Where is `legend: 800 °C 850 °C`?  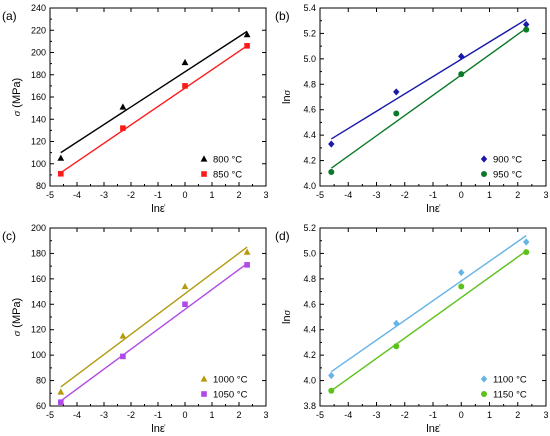
legend: 800 °C 850 °C is located at coordinates (221, 168).